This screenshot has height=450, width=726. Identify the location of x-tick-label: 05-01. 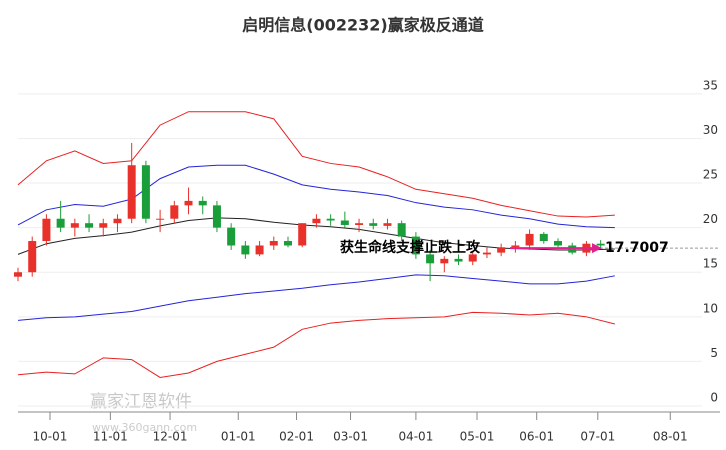
(477, 437).